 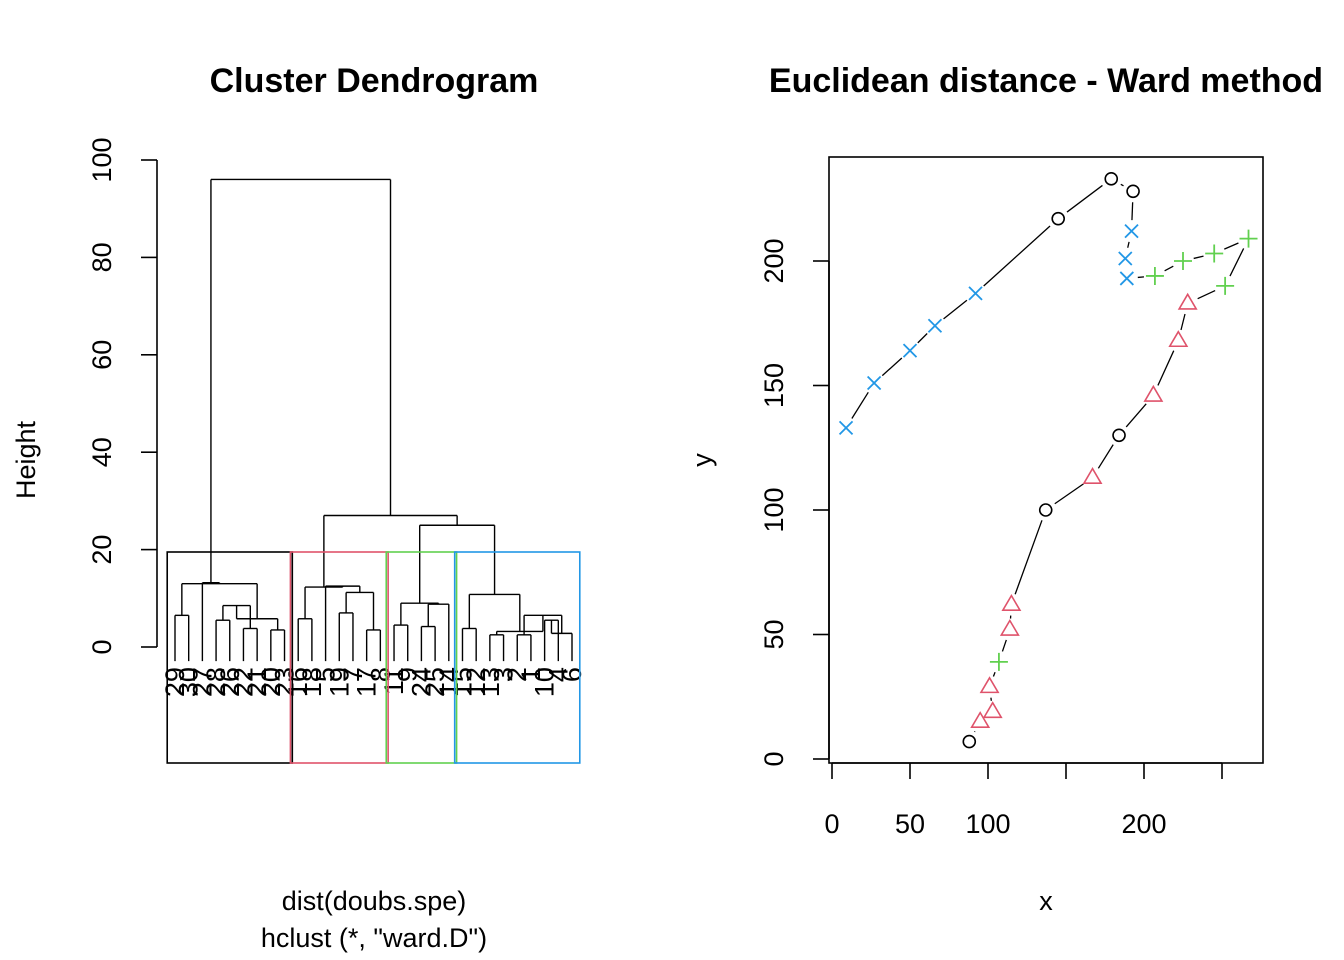 What do you see at coordinates (910, 824) in the screenshot?
I see `scatter-x-tick-label: 50` at bounding box center [910, 824].